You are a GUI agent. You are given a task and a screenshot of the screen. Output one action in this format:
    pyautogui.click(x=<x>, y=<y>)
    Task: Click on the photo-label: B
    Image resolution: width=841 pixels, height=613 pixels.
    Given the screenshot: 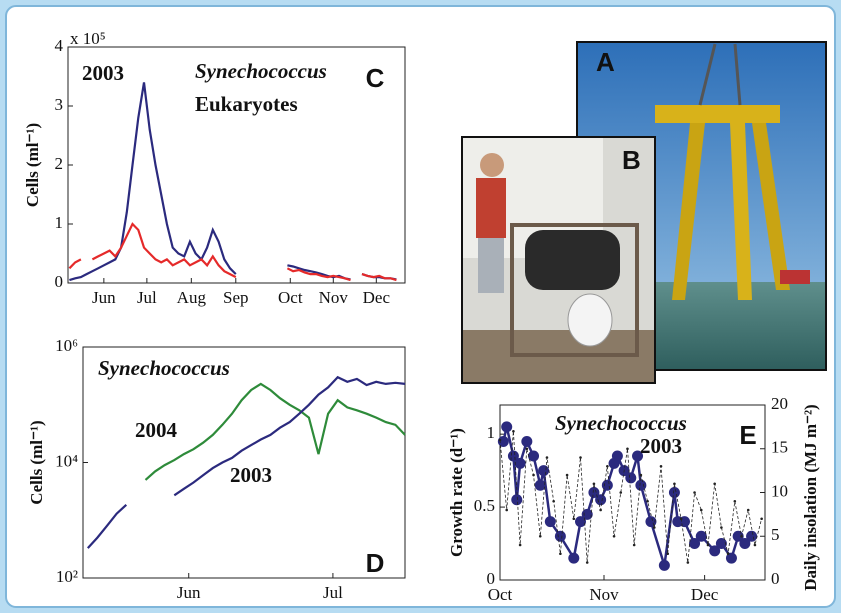 What is the action you would take?
    pyautogui.click(x=631, y=160)
    